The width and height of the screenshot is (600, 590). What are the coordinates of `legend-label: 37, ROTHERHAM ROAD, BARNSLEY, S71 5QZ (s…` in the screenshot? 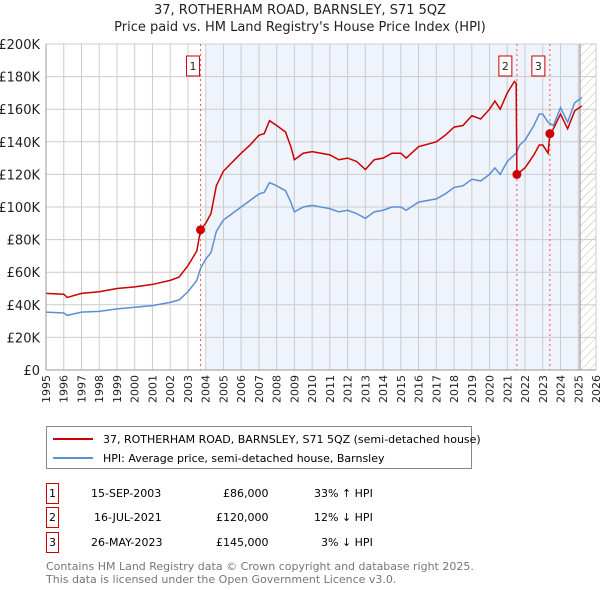 It's located at (292, 439).